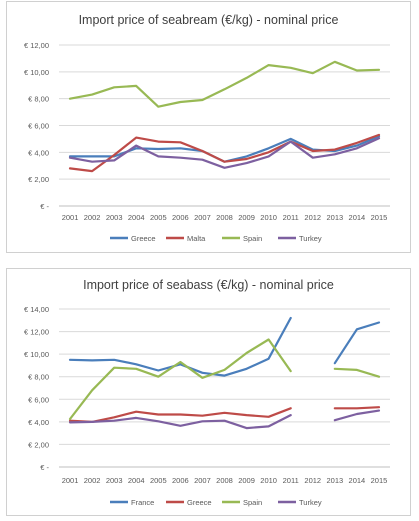 This screenshot has height=521, width=419. I want to click on series-line-malta, so click(224, 153).